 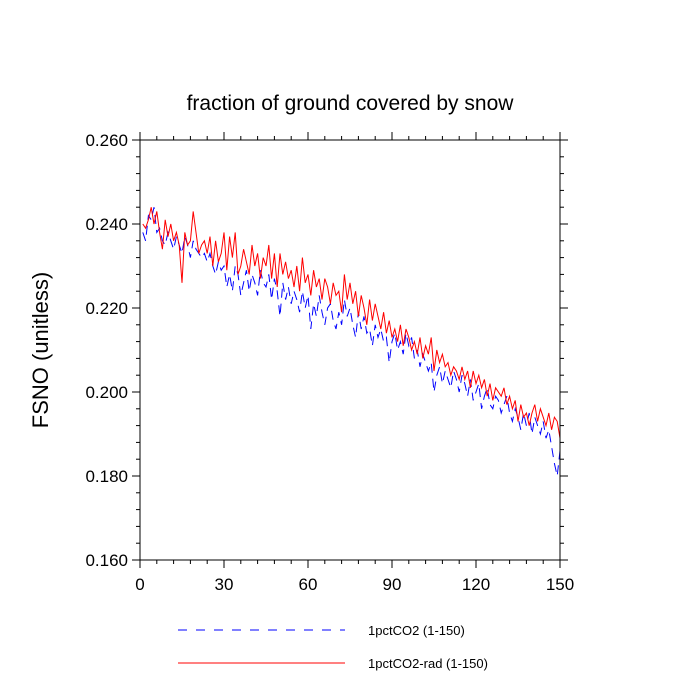 What do you see at coordinates (392, 584) in the screenshot?
I see `x-tick-label: 90` at bounding box center [392, 584].